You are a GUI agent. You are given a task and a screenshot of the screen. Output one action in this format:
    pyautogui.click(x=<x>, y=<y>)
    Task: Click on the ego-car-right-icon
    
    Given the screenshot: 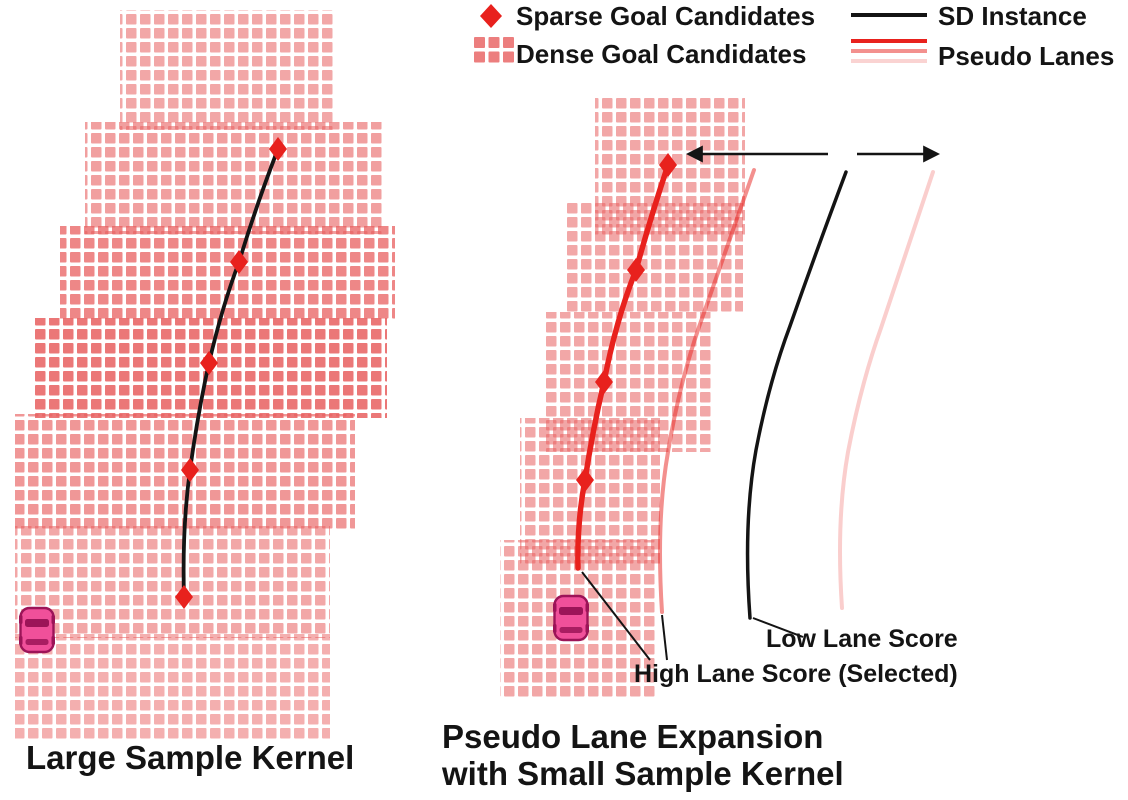 What is the action you would take?
    pyautogui.click(x=571, y=618)
    